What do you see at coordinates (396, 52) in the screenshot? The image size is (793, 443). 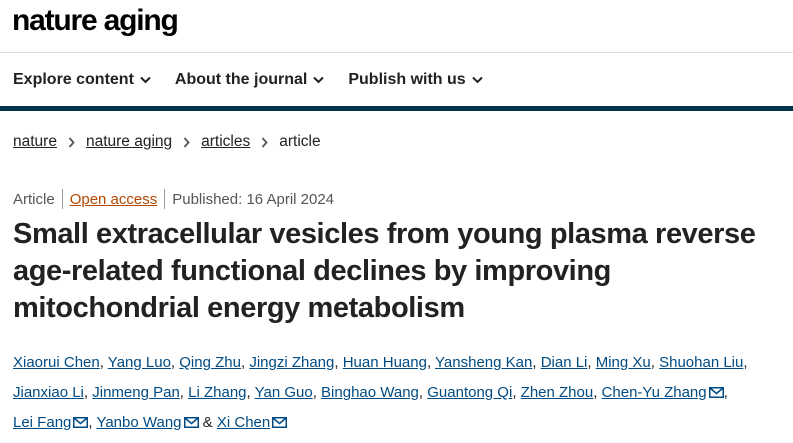 I see `header-divider` at bounding box center [396, 52].